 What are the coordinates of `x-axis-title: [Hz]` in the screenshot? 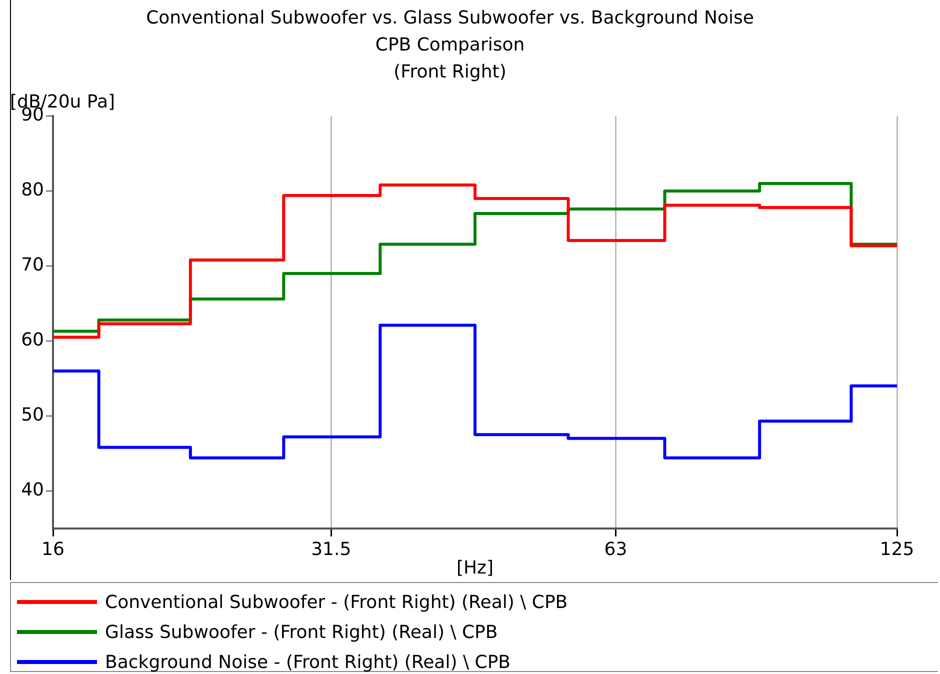 It's located at (475, 568).